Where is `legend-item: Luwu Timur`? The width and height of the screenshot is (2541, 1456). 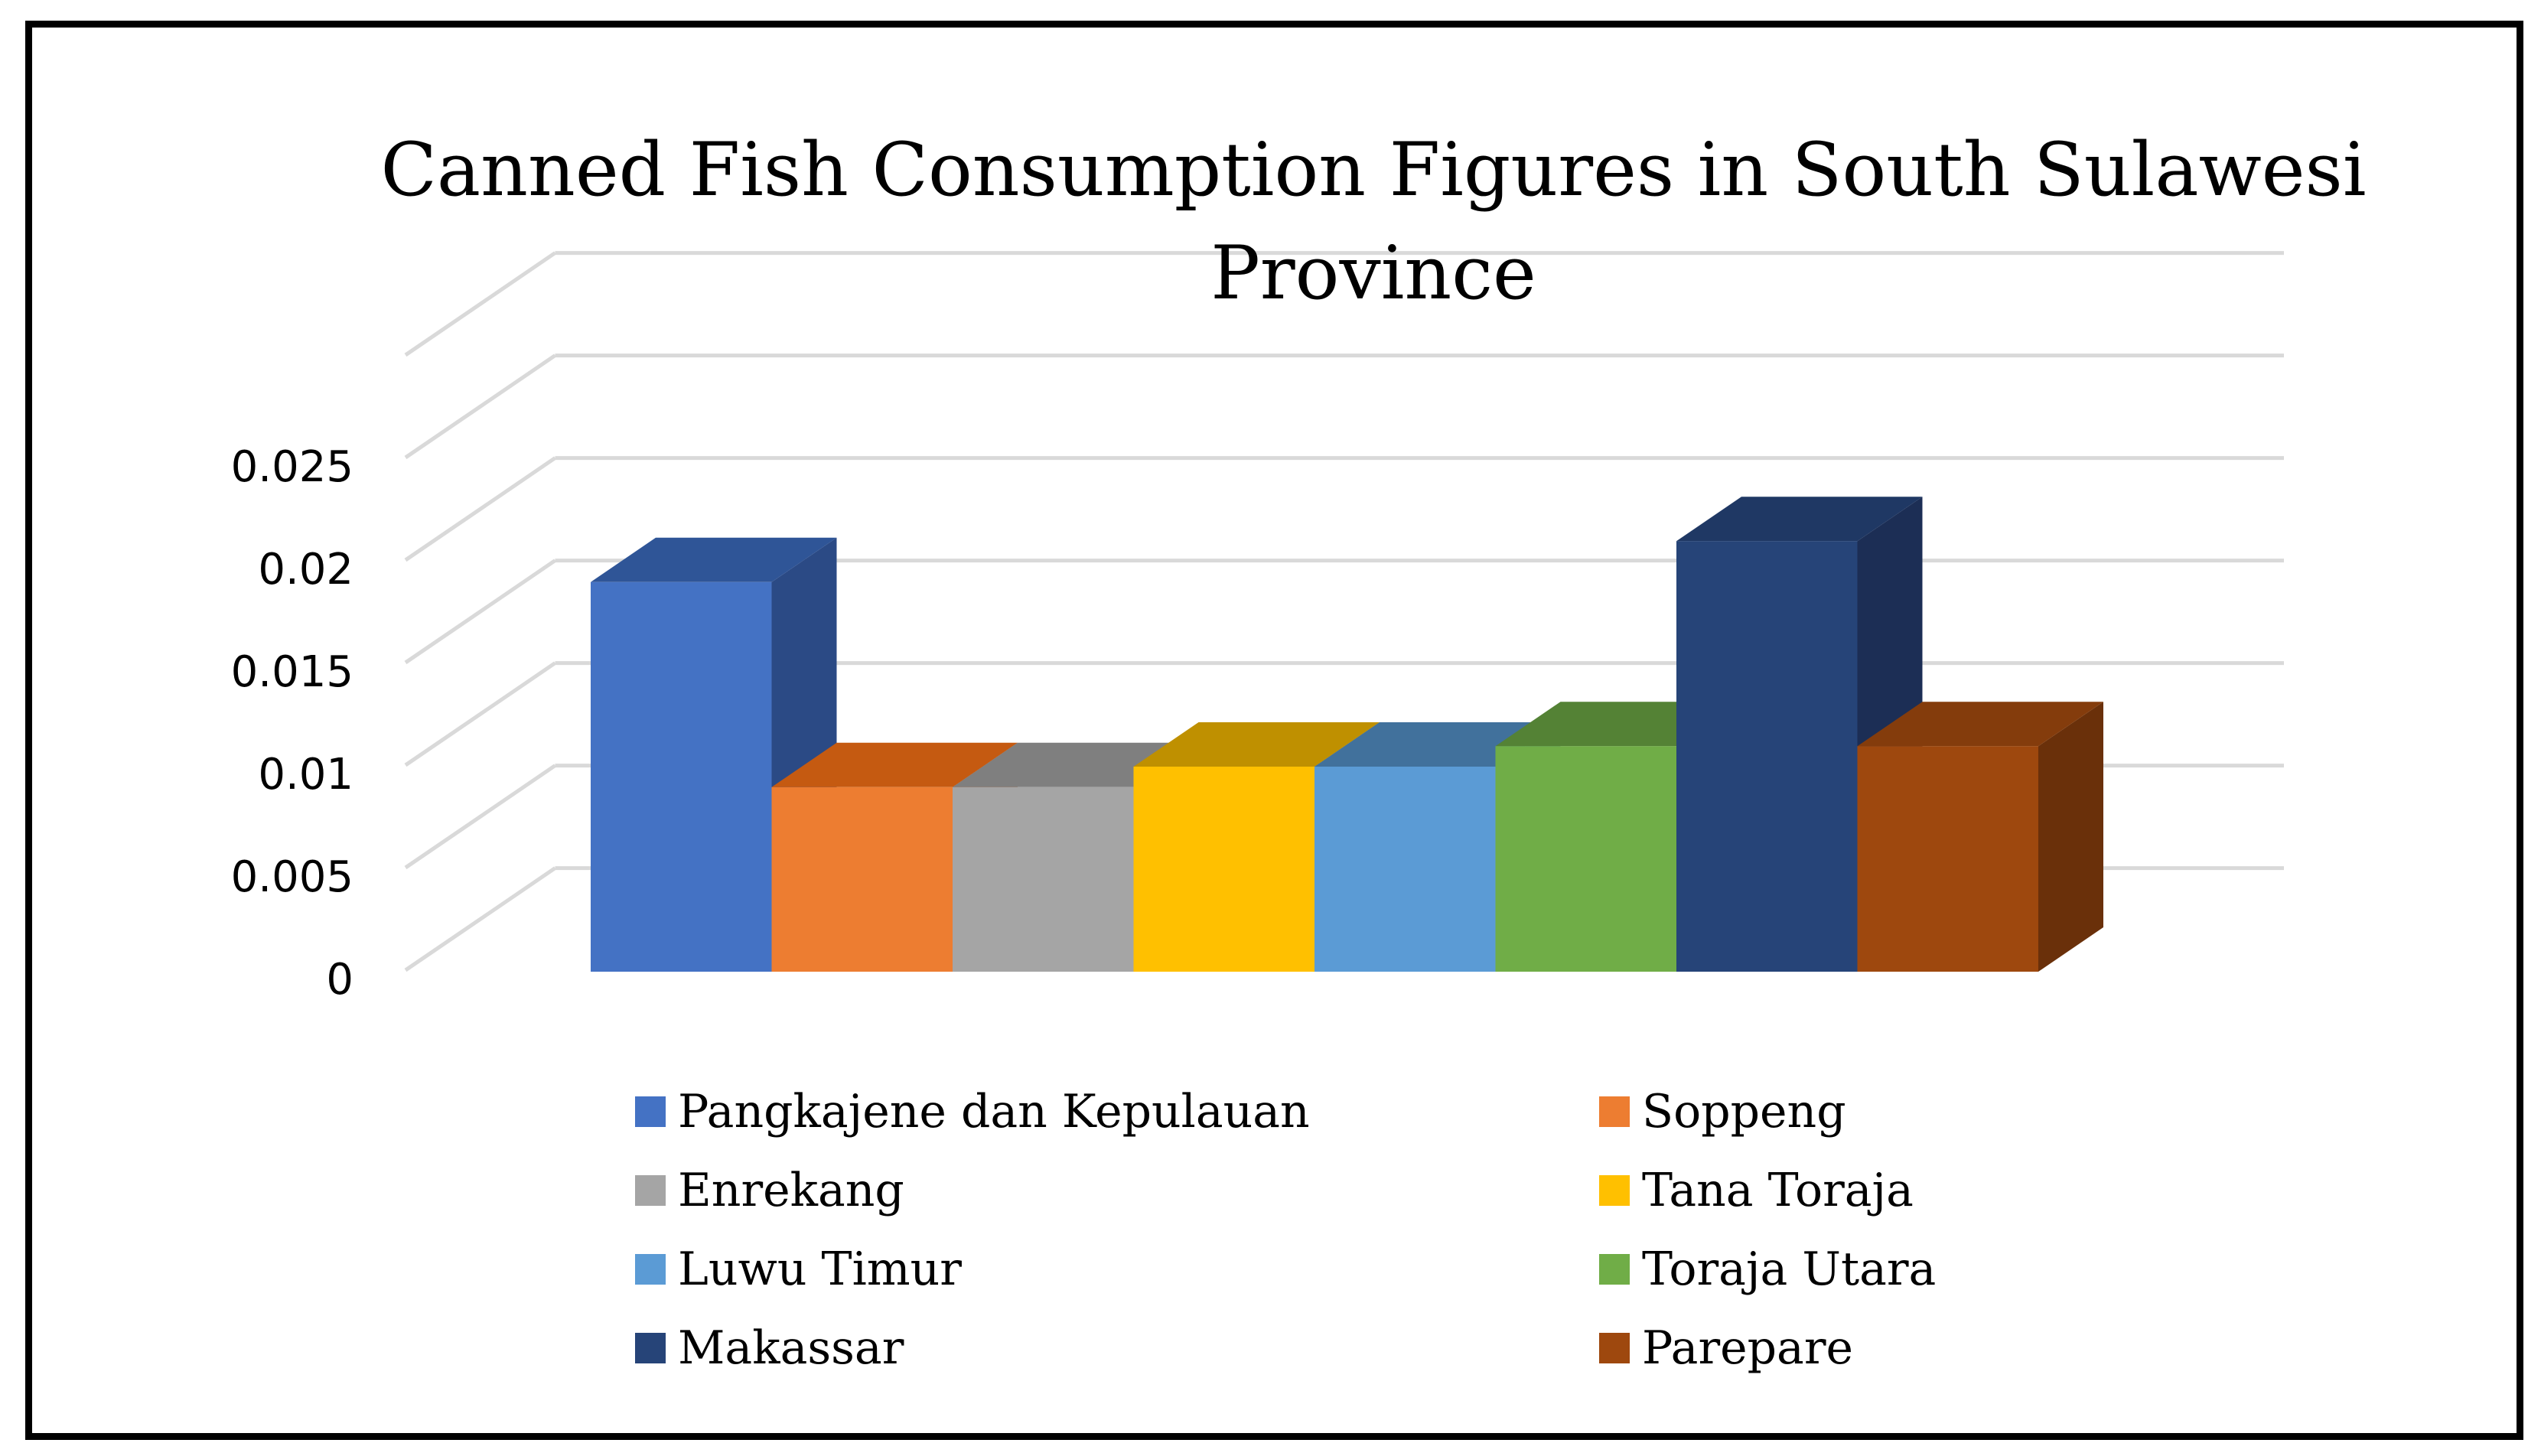
legend-item: Luwu Timur is located at coordinates (798, 1269).